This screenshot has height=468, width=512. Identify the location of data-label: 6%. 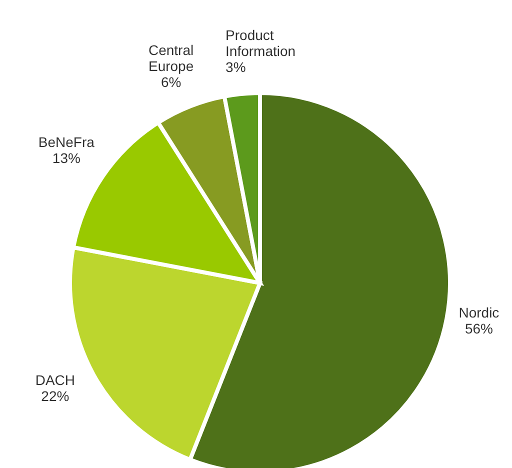
(171, 82).